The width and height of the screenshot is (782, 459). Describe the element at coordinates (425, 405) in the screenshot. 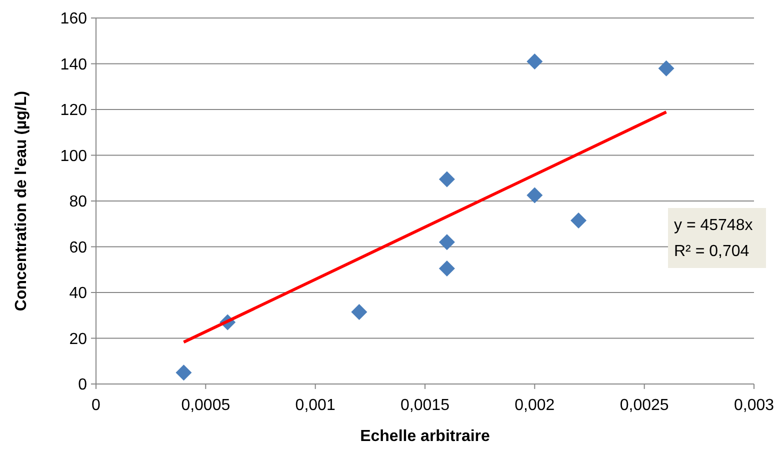

I see `x-tick-label: 0,0015` at that location.